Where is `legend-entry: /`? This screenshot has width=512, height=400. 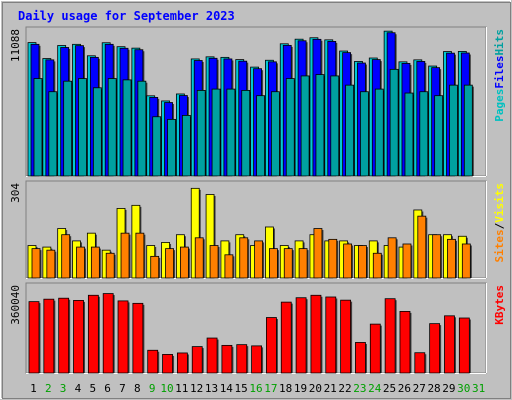
legend-entry: / is located at coordinates (499, 225).